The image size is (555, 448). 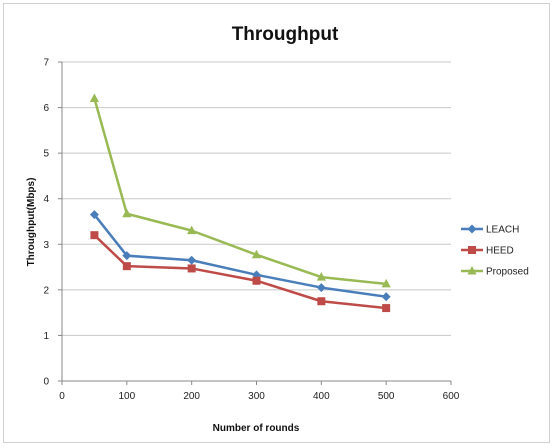 I want to click on legend-marker-leach, so click(x=472, y=229).